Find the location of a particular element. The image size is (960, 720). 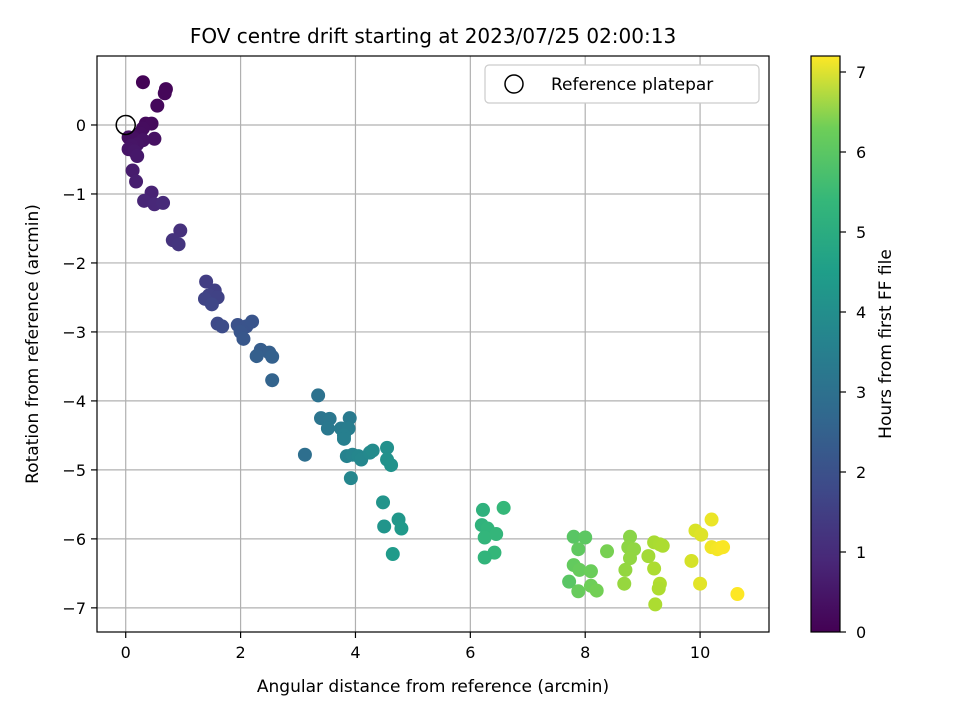

colorbar-tick-label: 7 is located at coordinates (861, 72).